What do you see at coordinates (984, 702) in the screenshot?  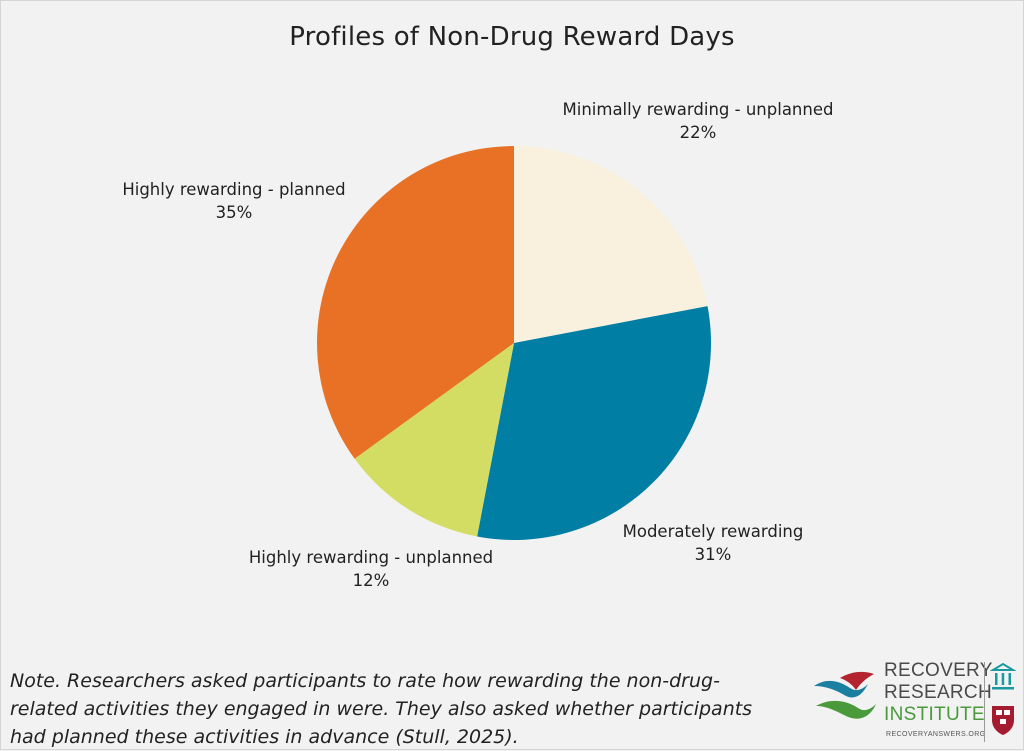 I see `logo-divider` at bounding box center [984, 702].